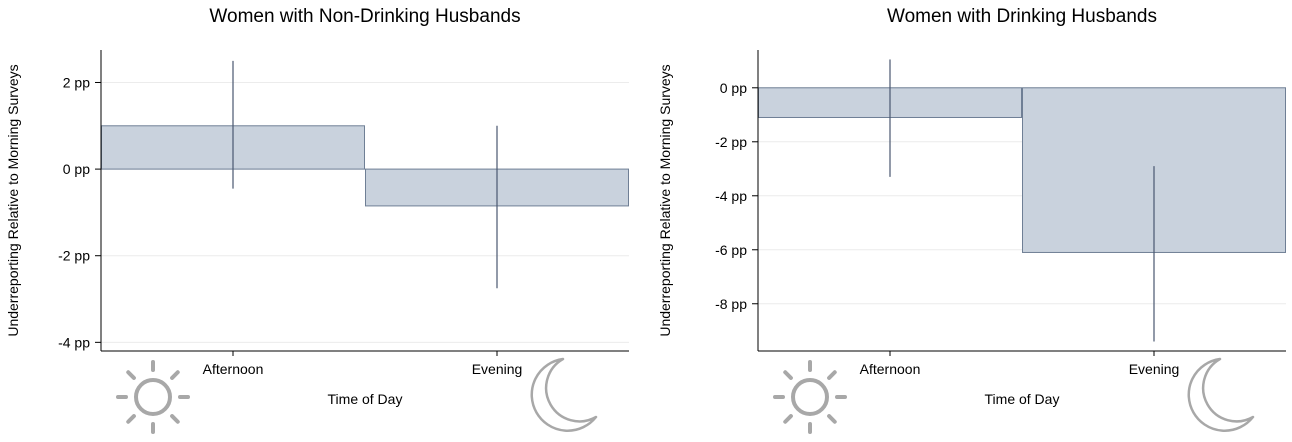 This screenshot has height=442, width=1292. I want to click on chart-title: Women with Drinking Husbands, so click(1022, 16).